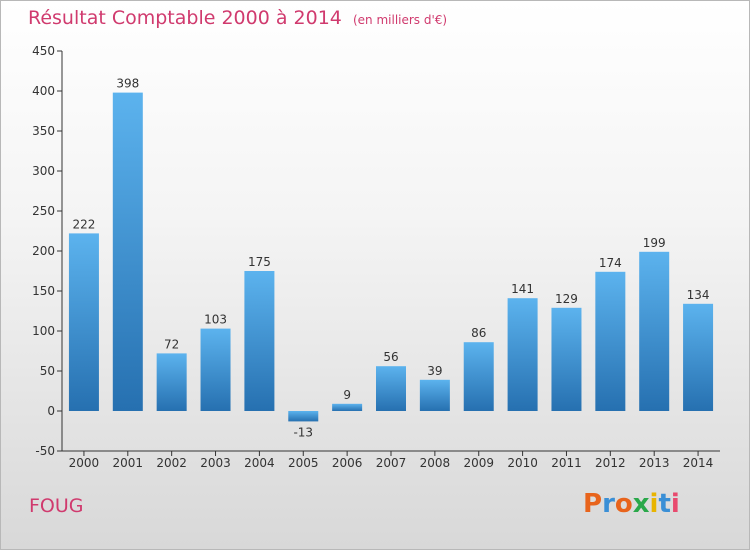 This screenshot has height=550, width=750. Describe the element at coordinates (654, 243) in the screenshot. I see `data-label-2013: 199` at that location.